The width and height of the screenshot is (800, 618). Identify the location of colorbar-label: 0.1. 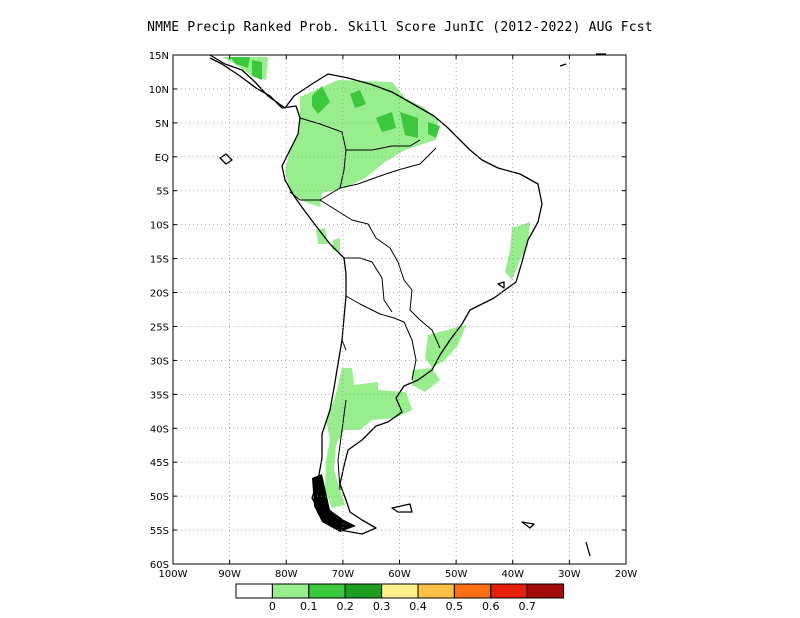
(309, 606).